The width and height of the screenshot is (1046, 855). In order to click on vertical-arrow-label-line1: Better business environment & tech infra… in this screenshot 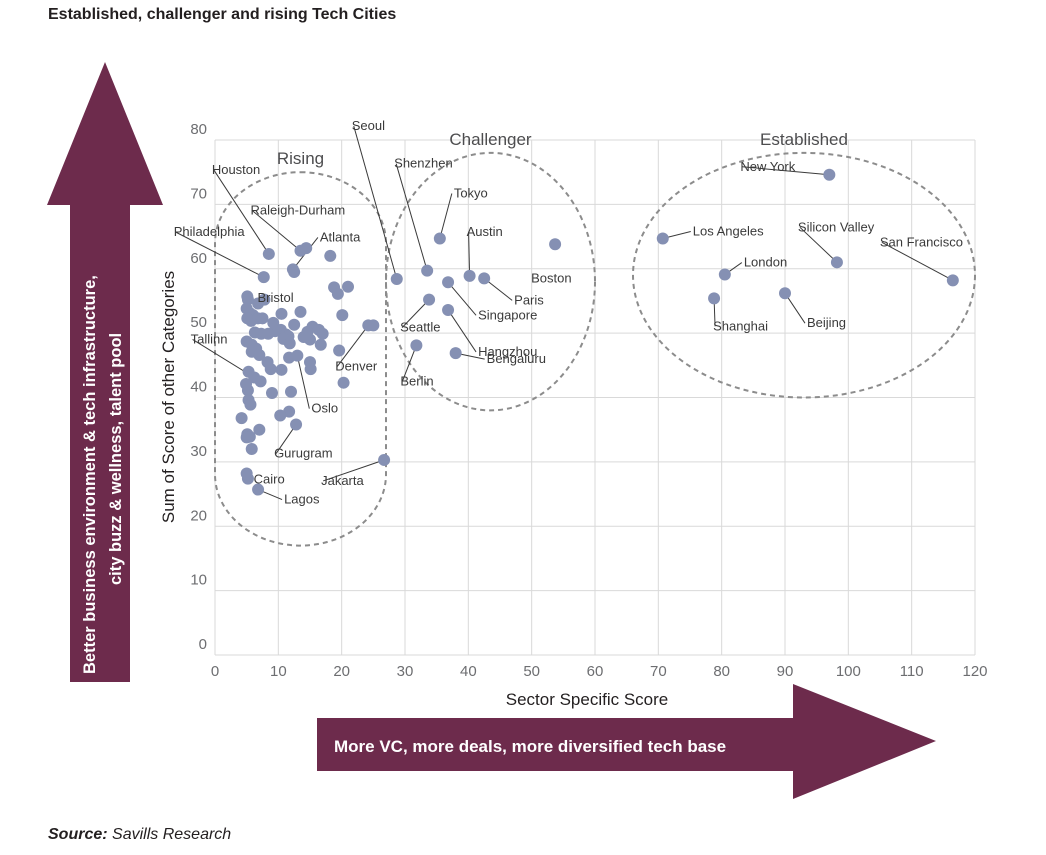, I will do `click(90, 474)`.